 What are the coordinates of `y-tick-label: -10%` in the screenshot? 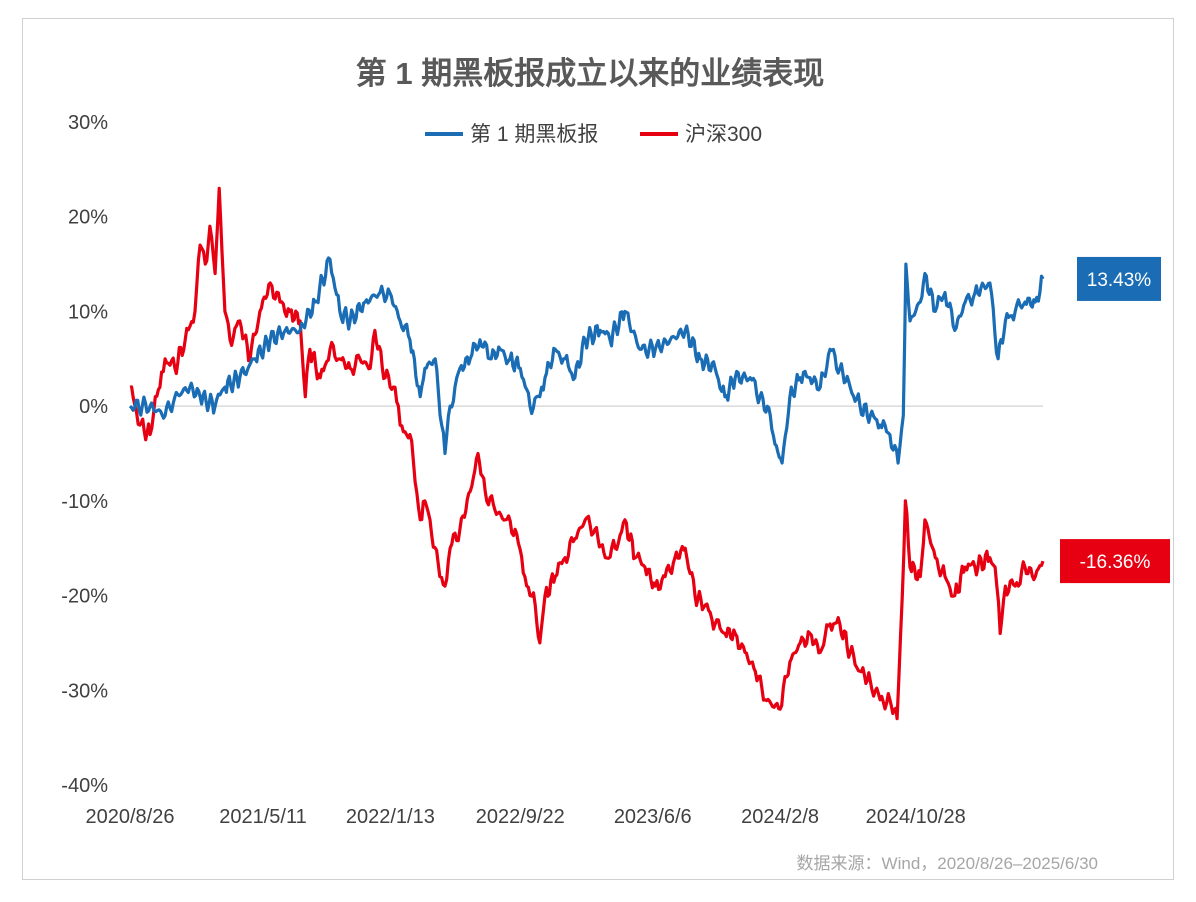 It's located at (84, 502).